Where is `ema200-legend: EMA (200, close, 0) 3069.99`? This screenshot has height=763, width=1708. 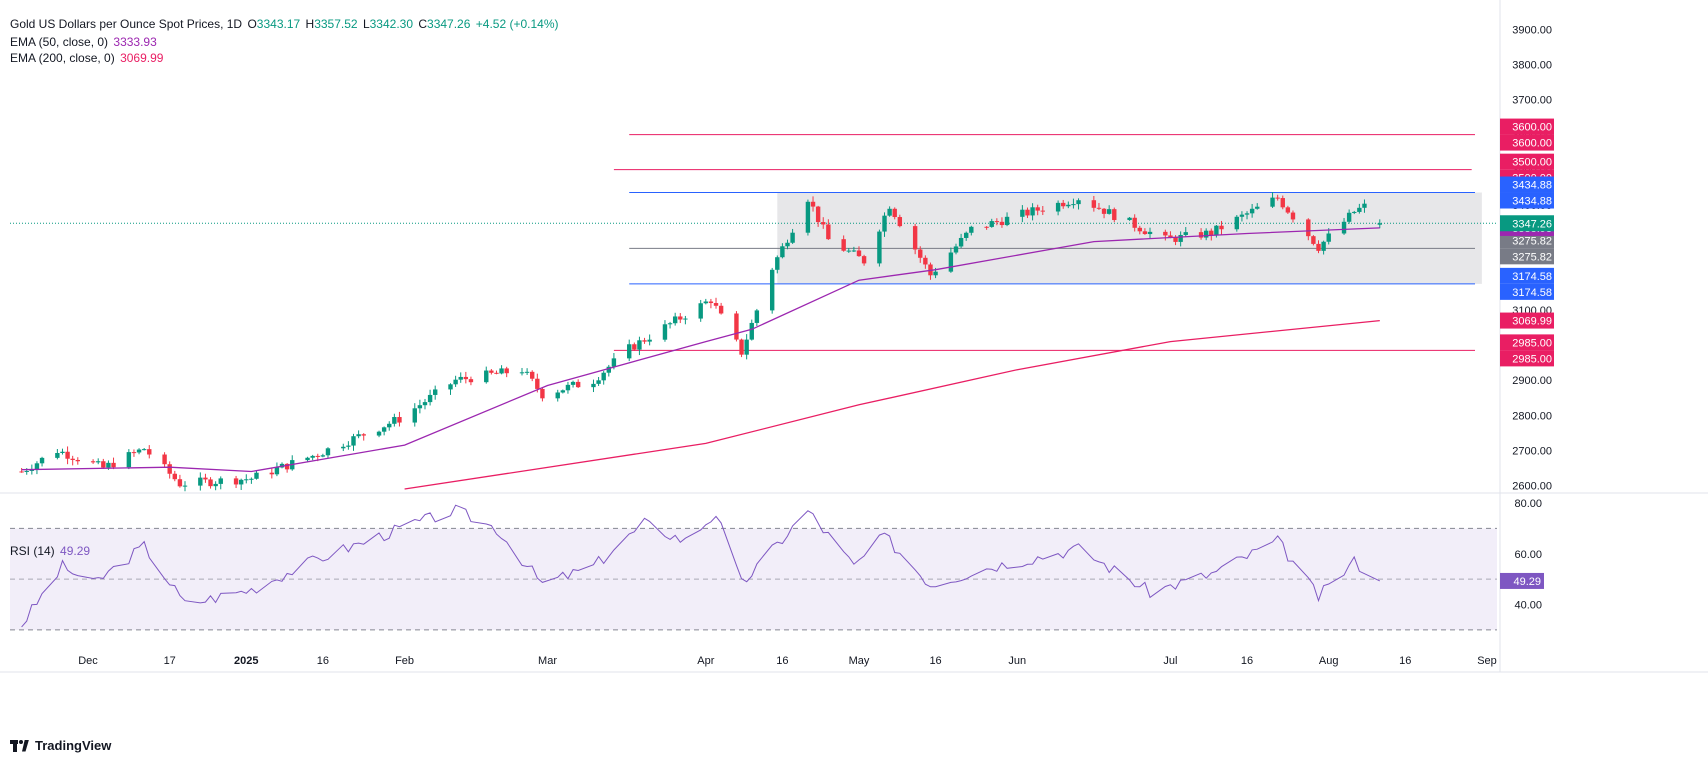 ema200-legend: EMA (200, close, 0) 3069.99 is located at coordinates (86, 58).